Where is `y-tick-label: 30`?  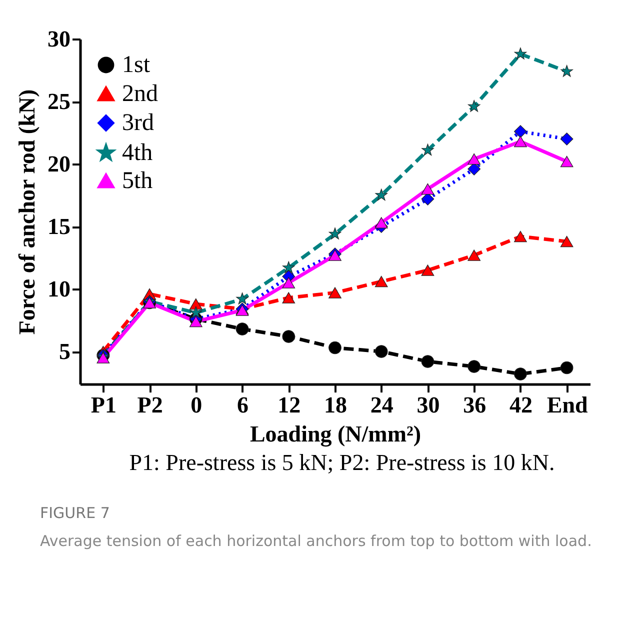 y-tick-label: 30 is located at coordinates (59, 39).